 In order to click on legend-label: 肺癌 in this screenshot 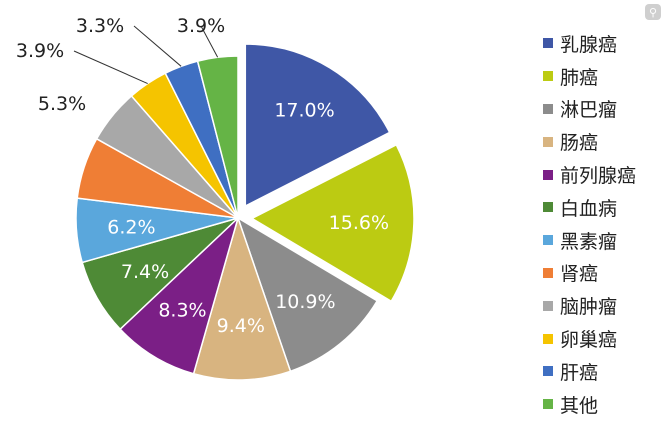, I will do `click(579, 77)`.